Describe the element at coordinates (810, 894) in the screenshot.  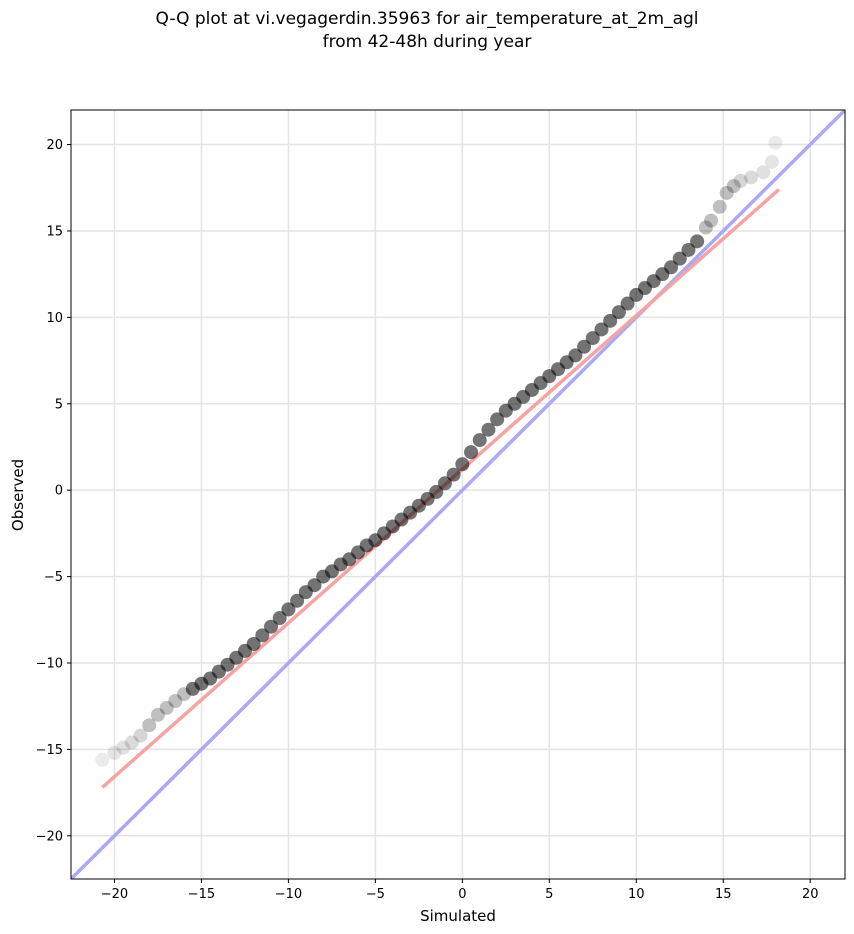
I see `x-tick-label: 20` at that location.